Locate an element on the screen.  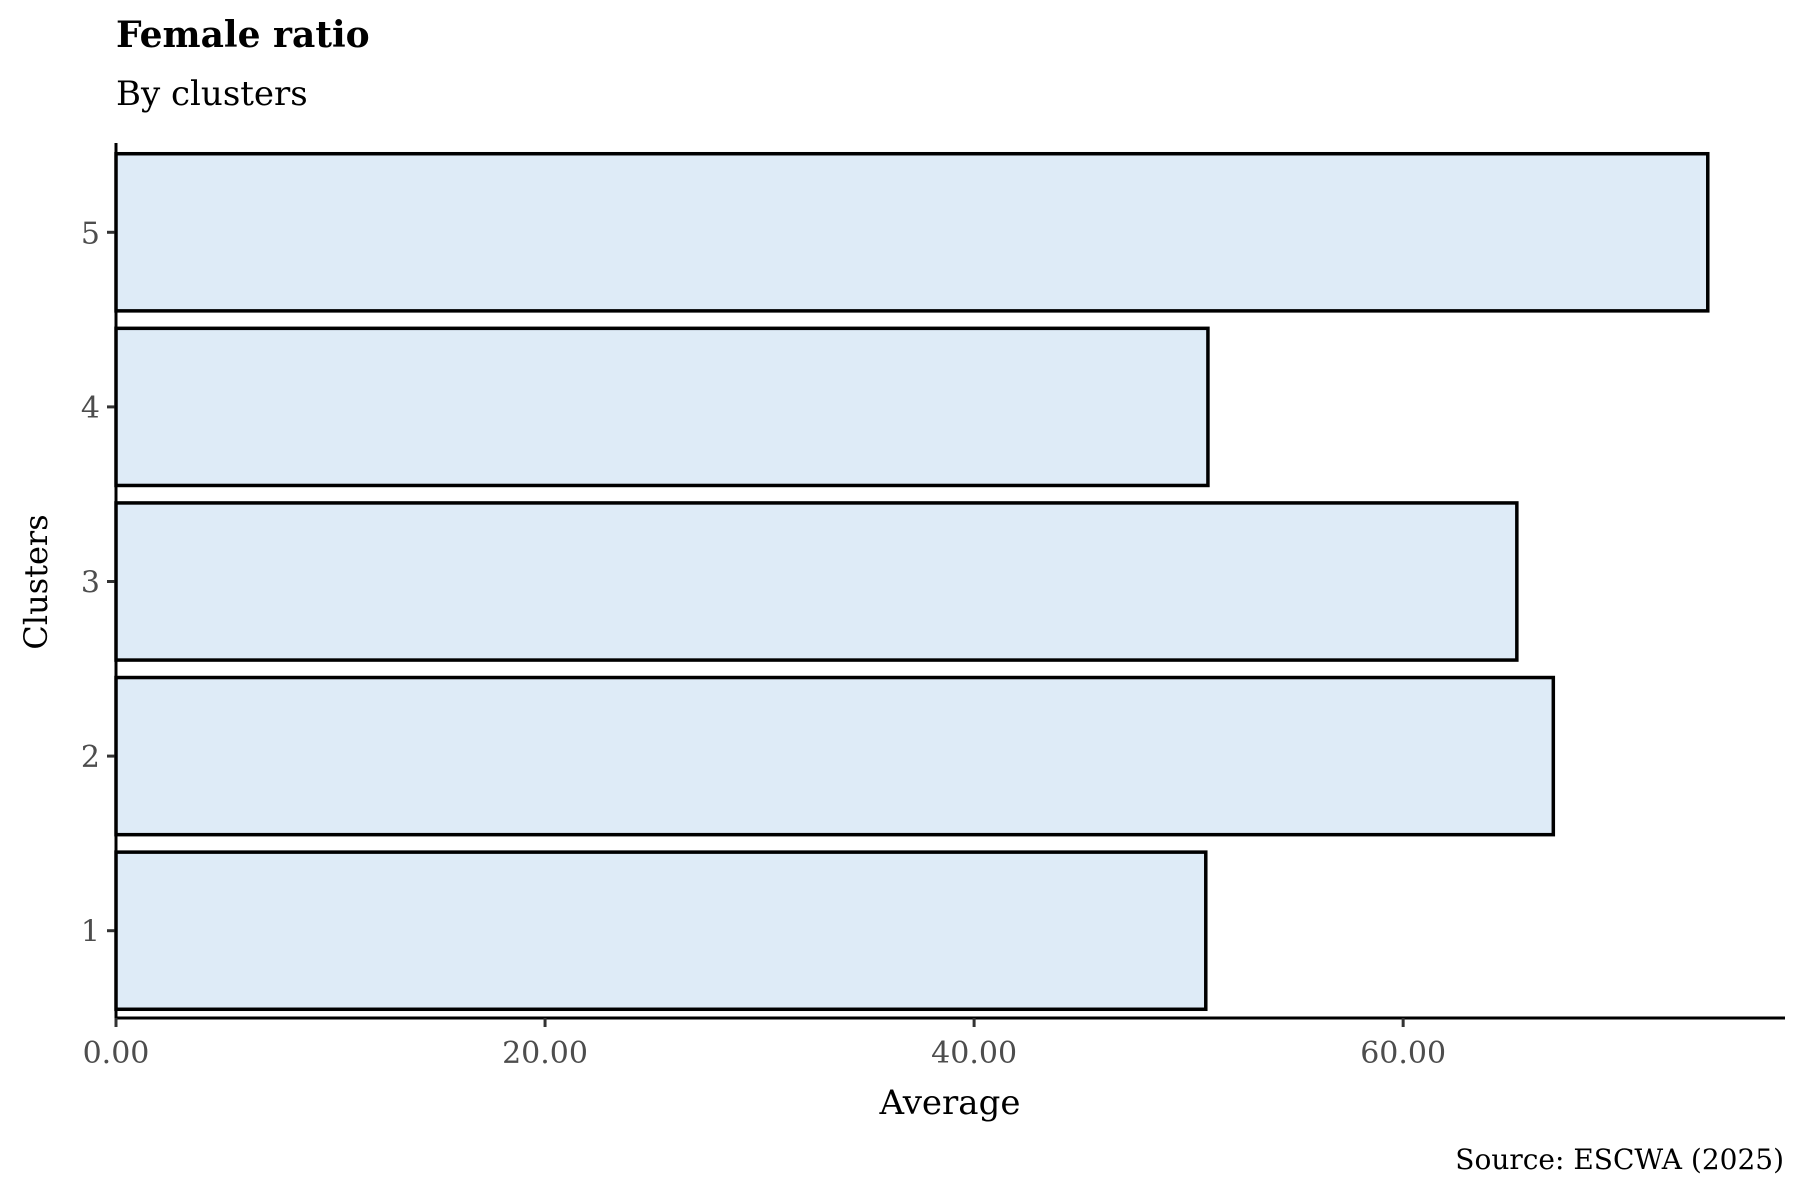
x-tick-label: 20.00 is located at coordinates (545, 1053).